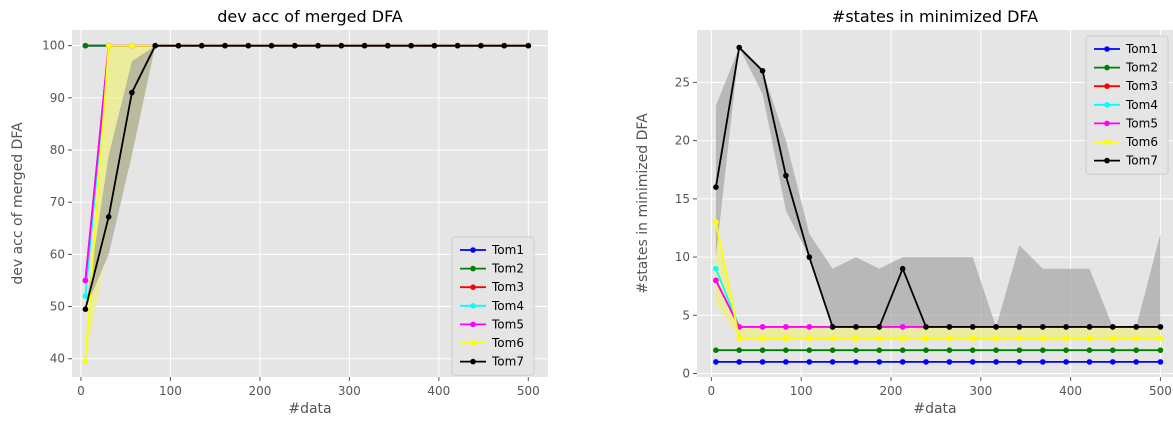 Image resolution: width=1173 pixels, height=434 pixels. I want to click on x-tick-label: 200, so click(891, 391).